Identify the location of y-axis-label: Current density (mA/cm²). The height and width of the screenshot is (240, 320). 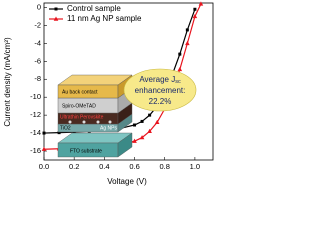
(7, 82).